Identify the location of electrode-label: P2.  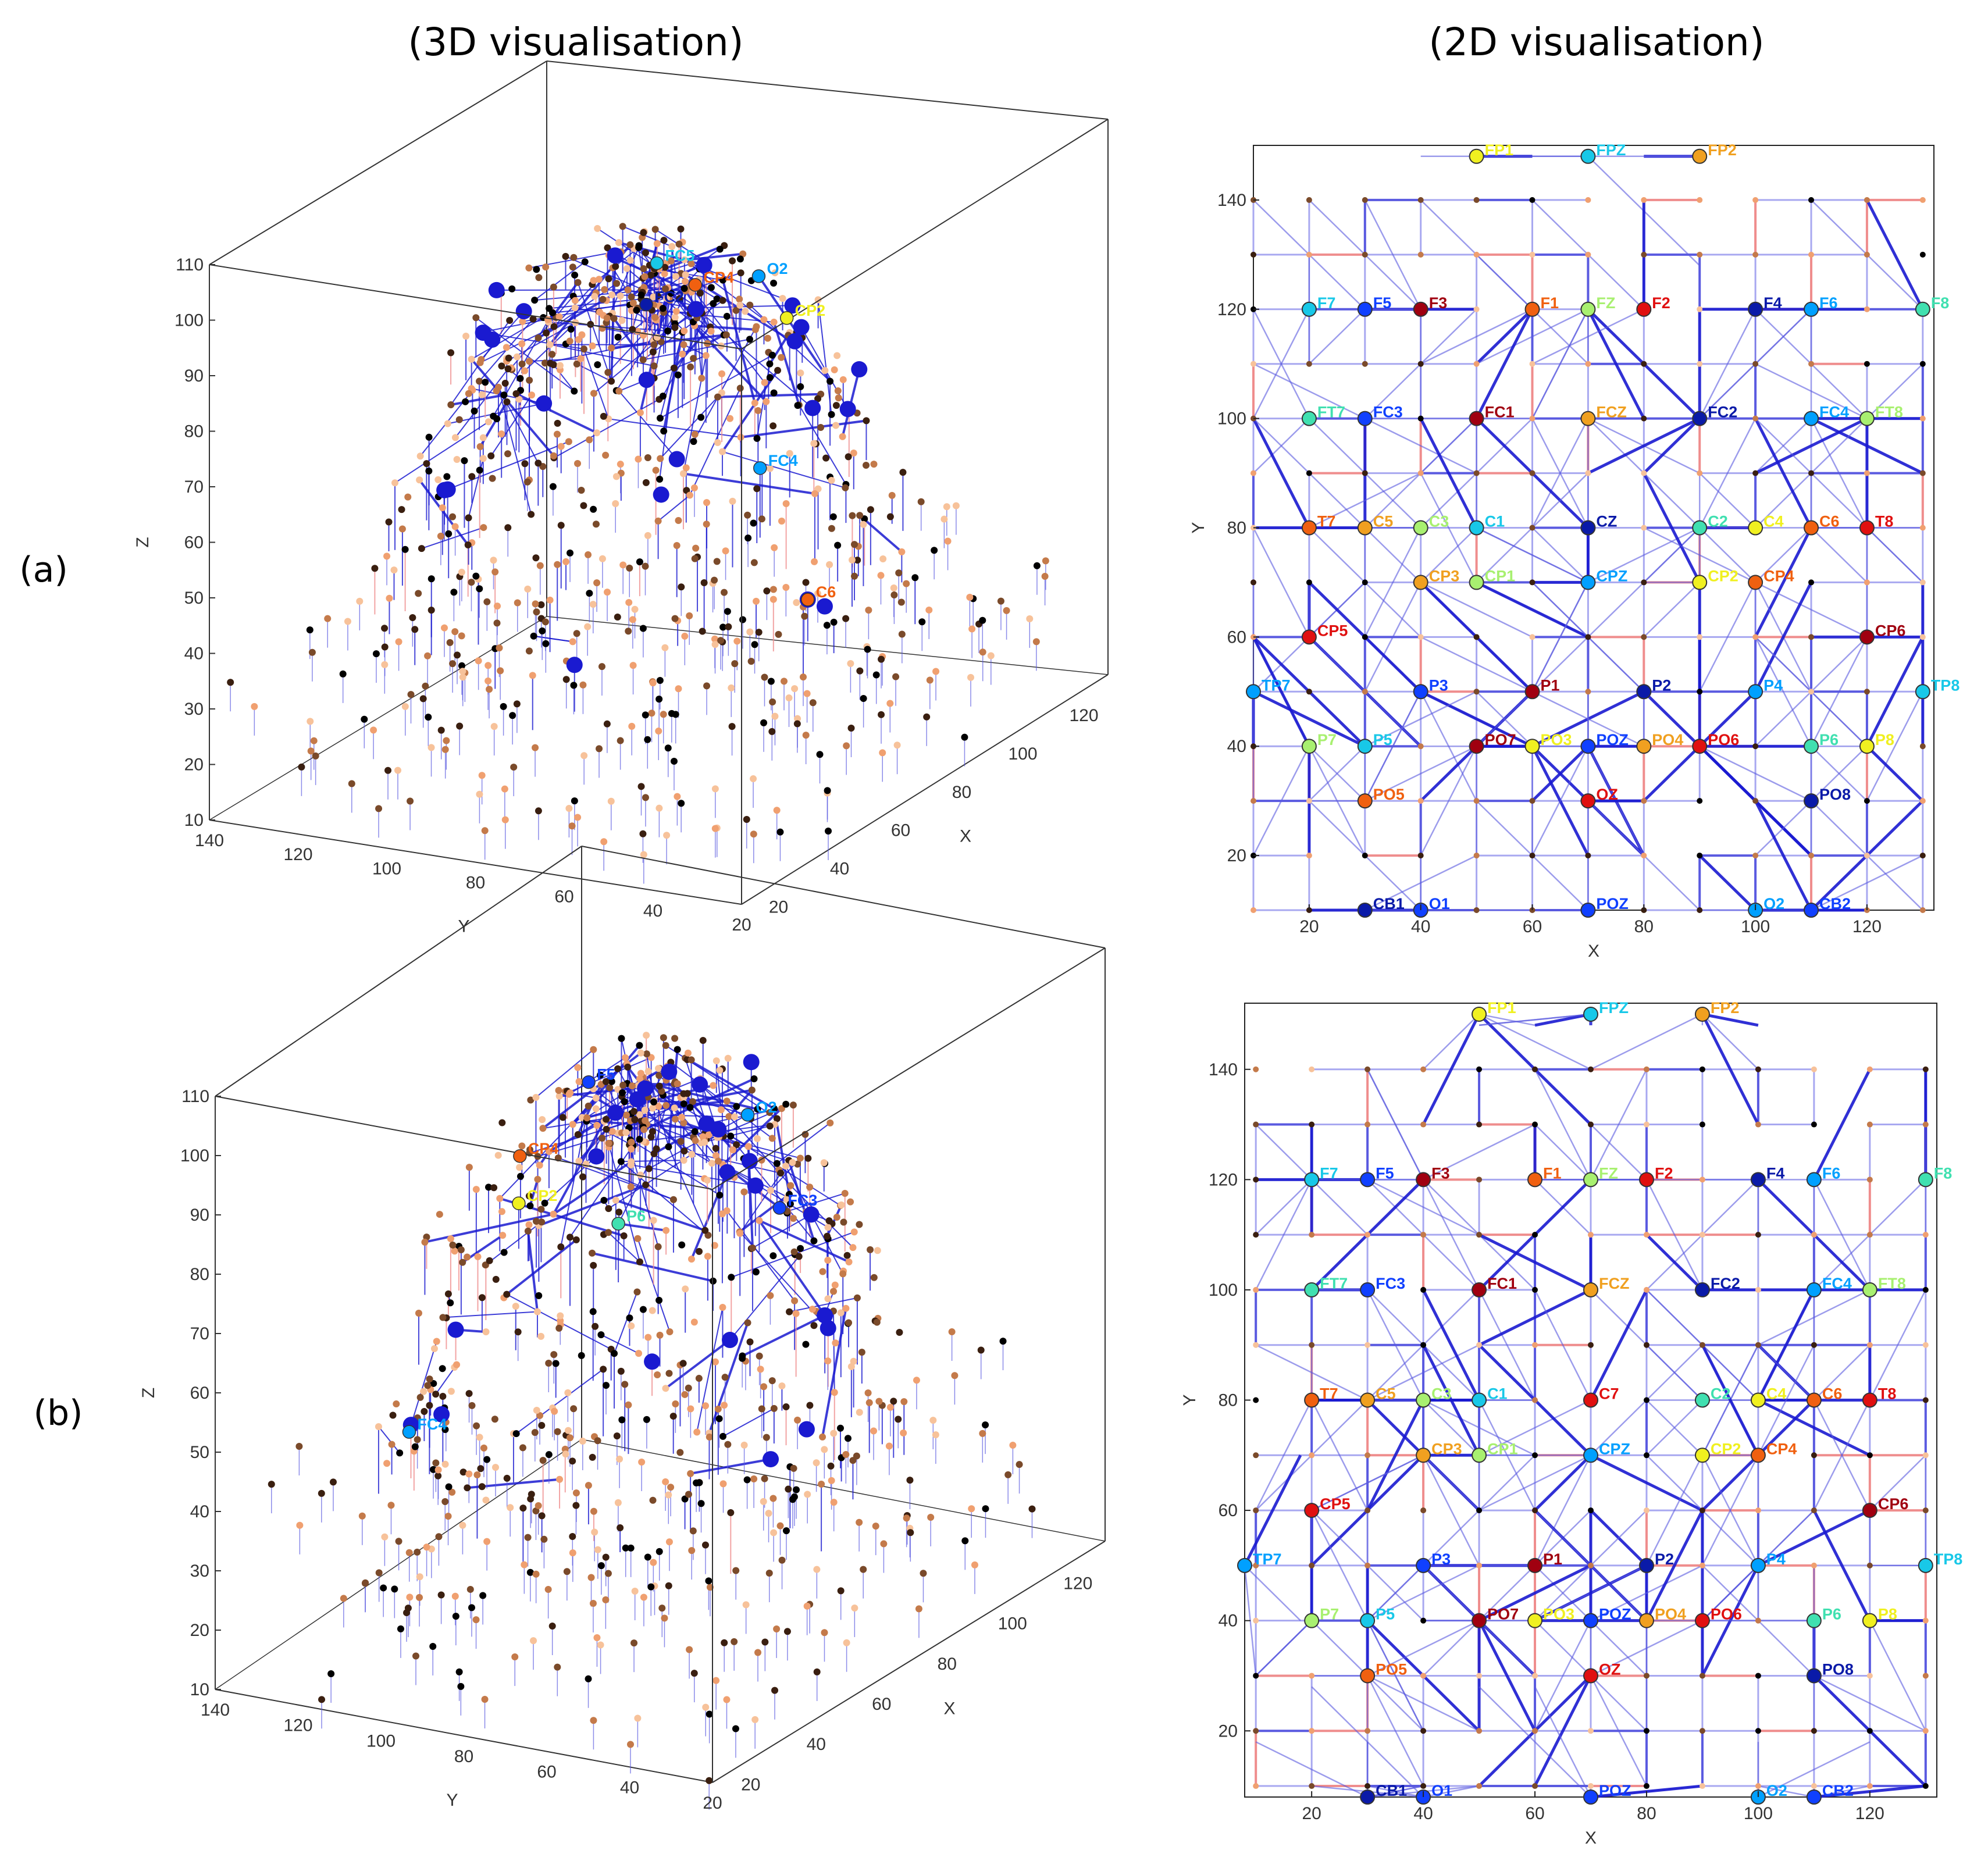
(1664, 1559).